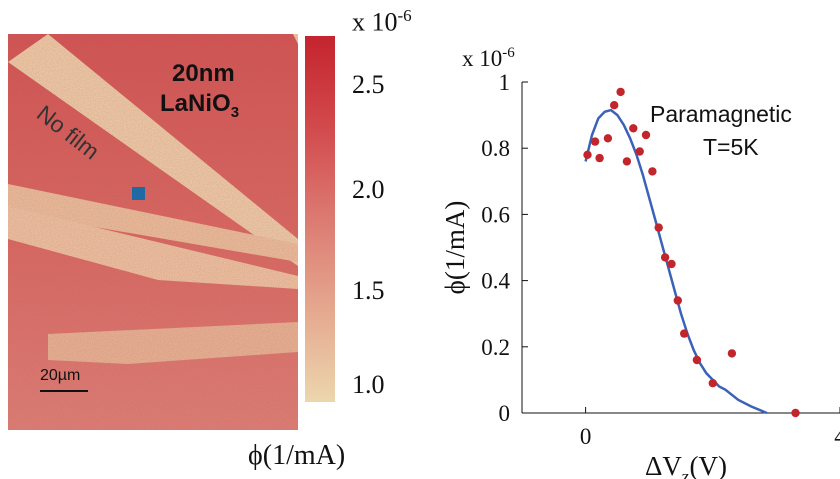  What do you see at coordinates (382, 21) in the screenshot?
I see `colorbar-multiplier: x 10-6` at bounding box center [382, 21].